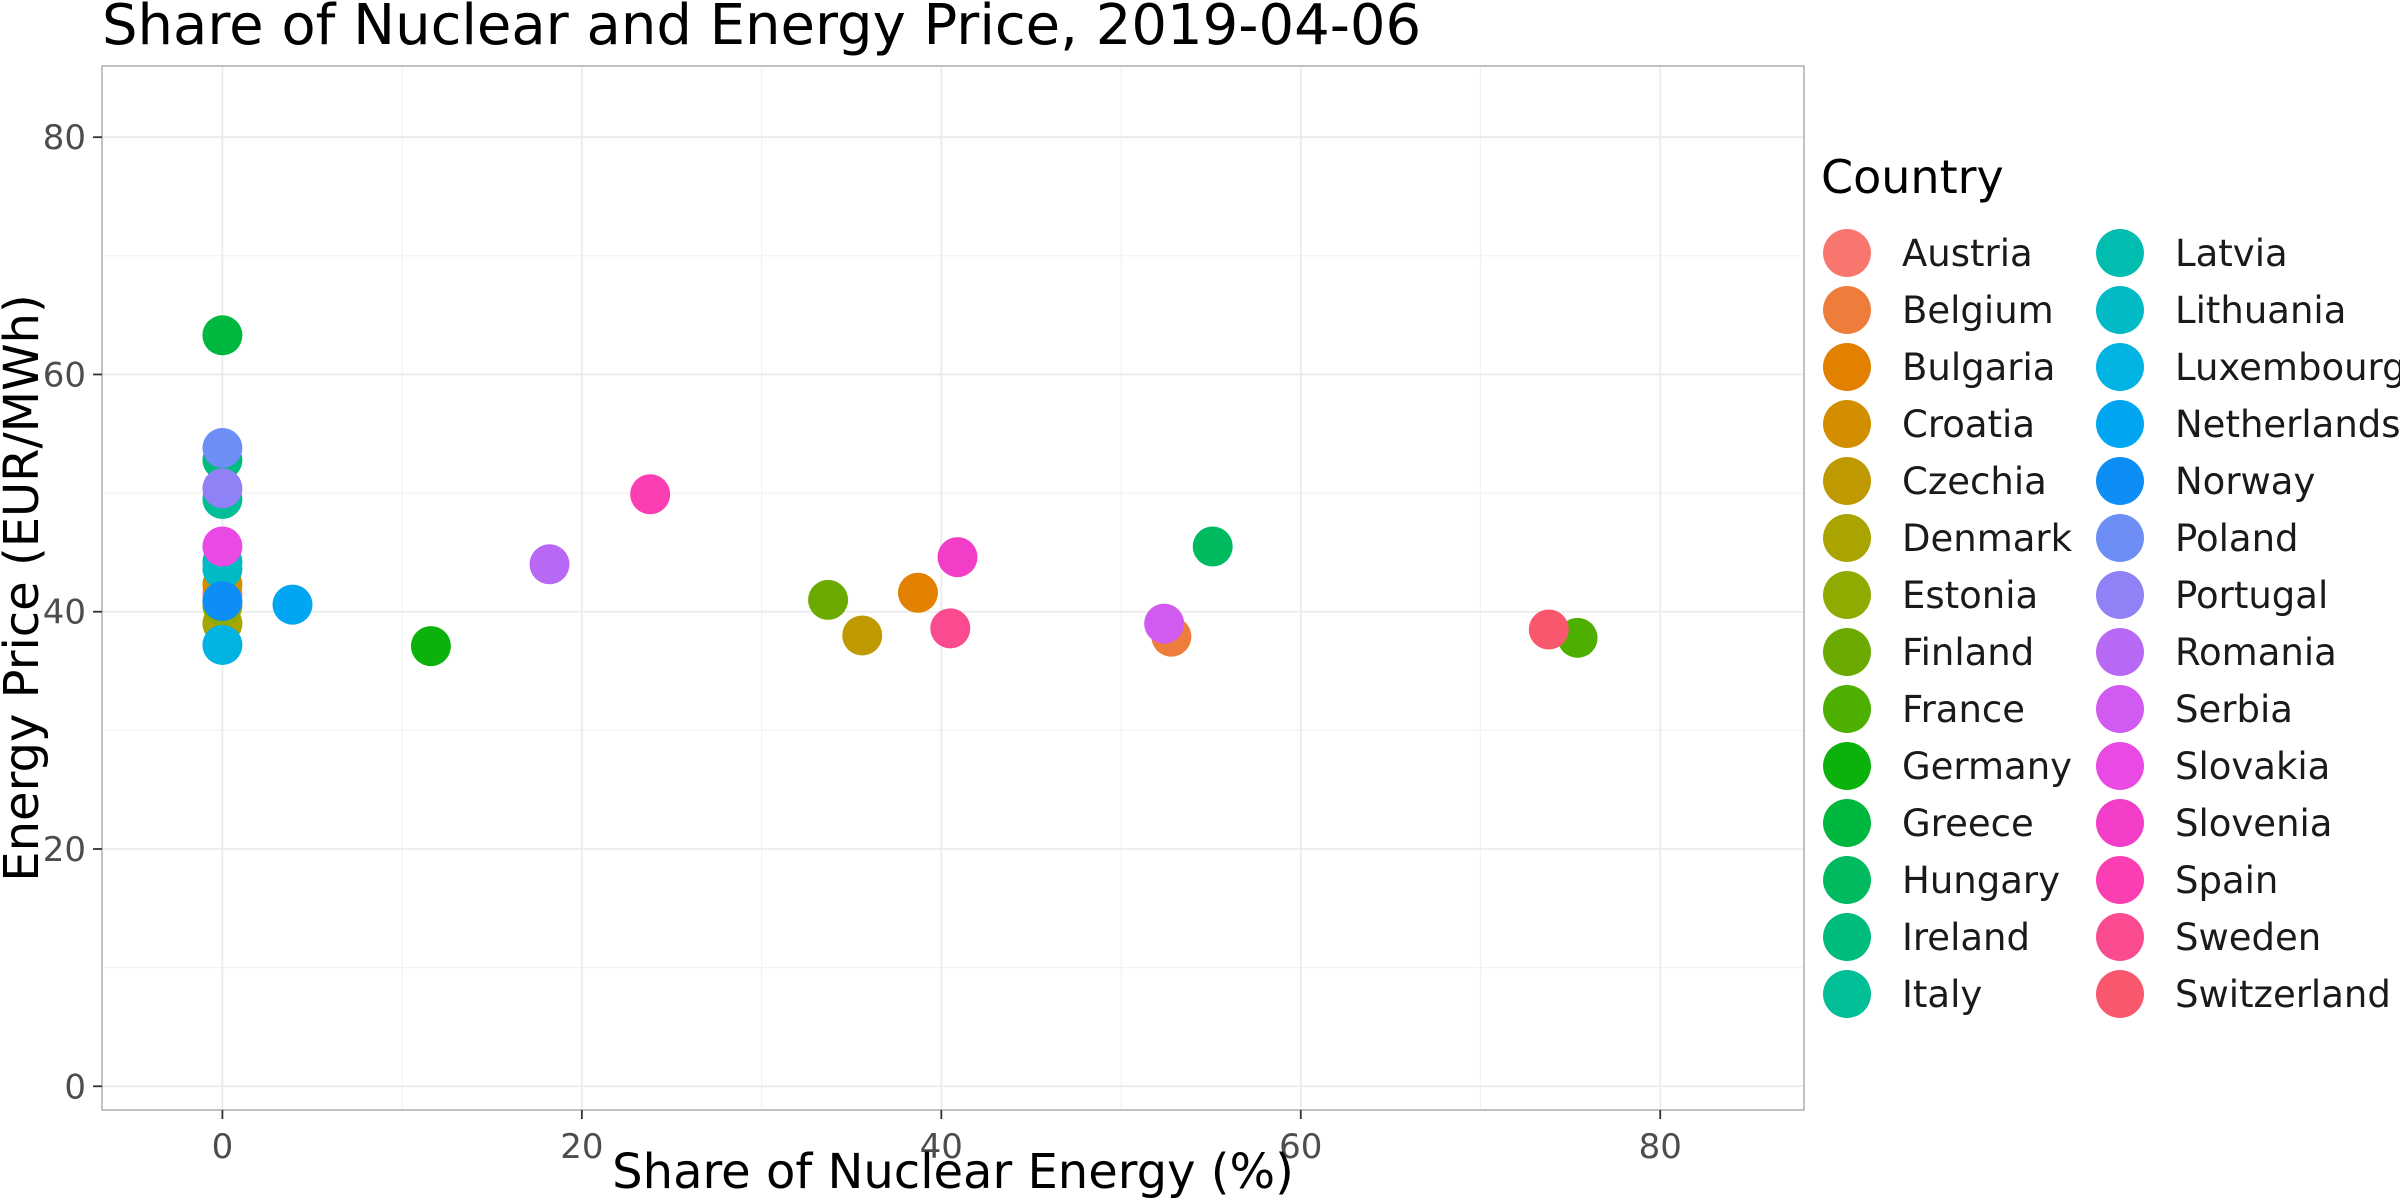 This screenshot has width=2400, height=1200. I want to click on legend-label: Italy, so click(1942, 994).